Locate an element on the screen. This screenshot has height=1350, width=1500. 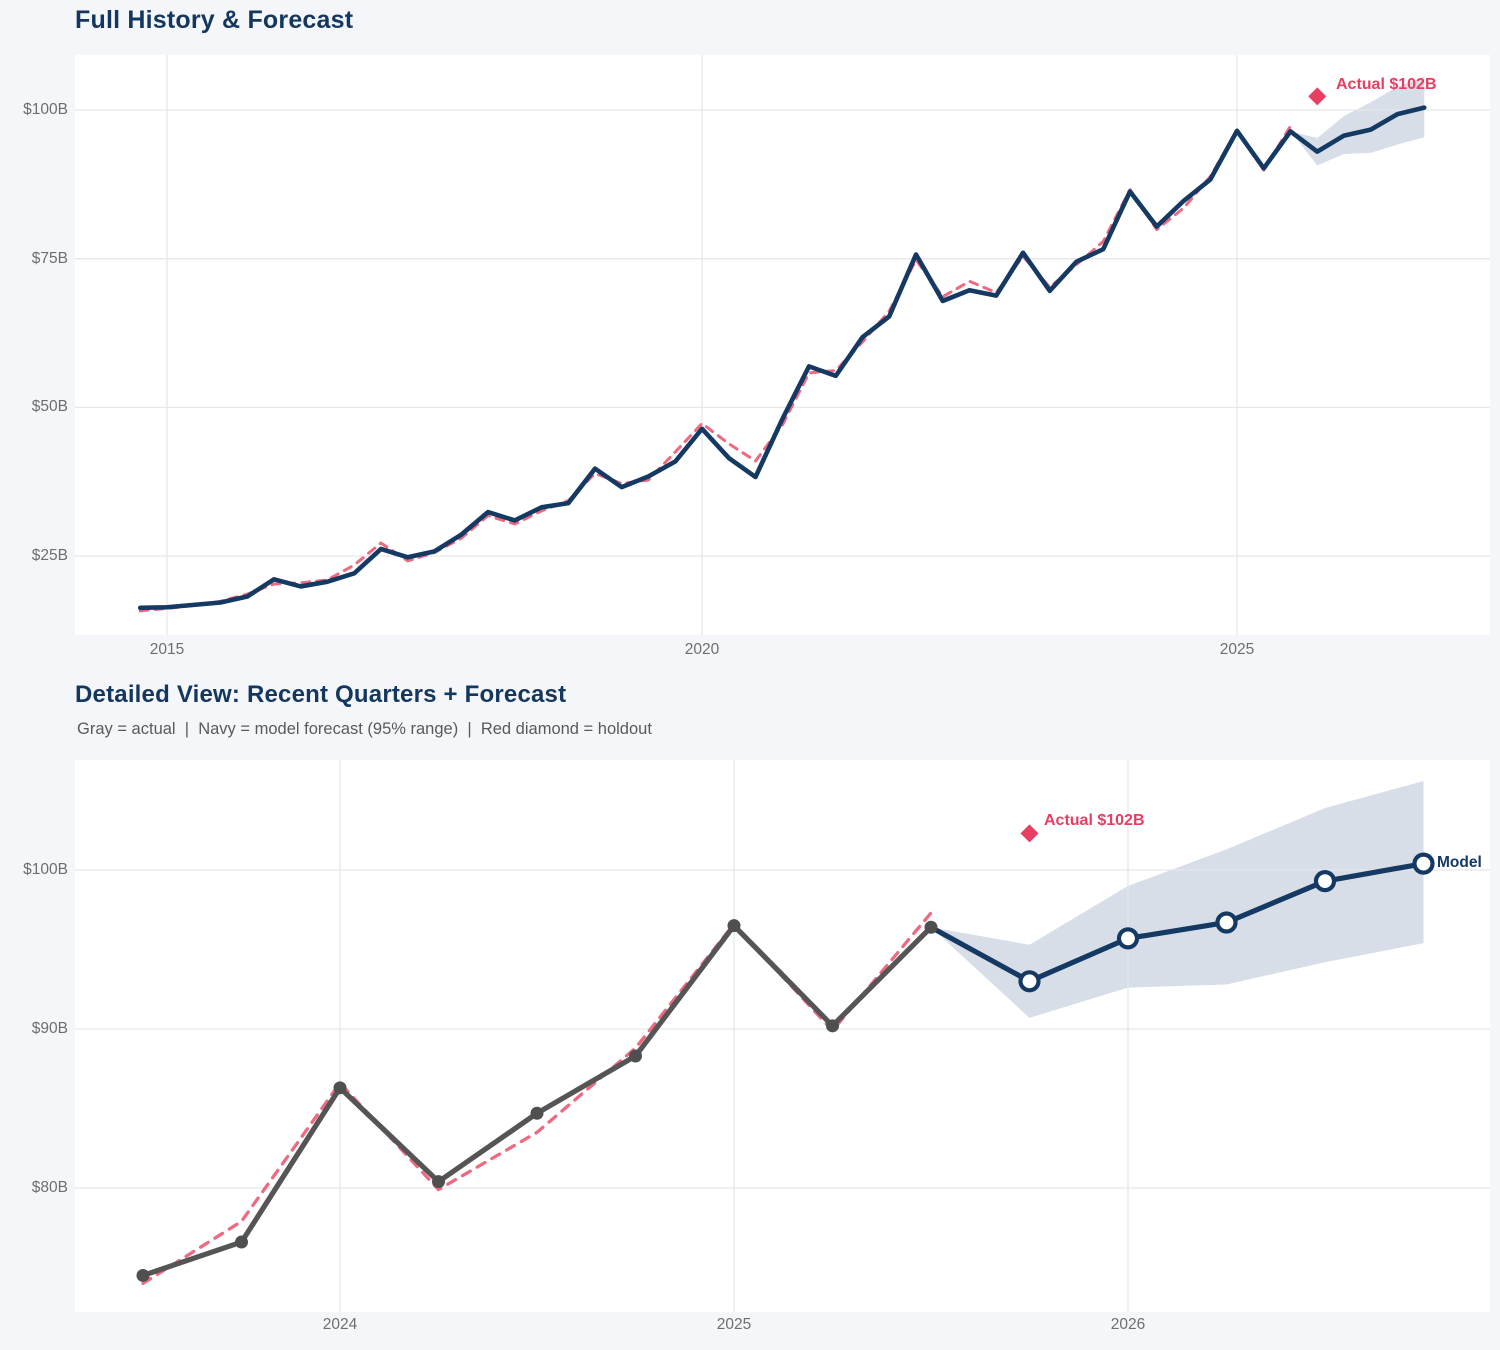
y-tick-label: $75B is located at coordinates (49, 258).